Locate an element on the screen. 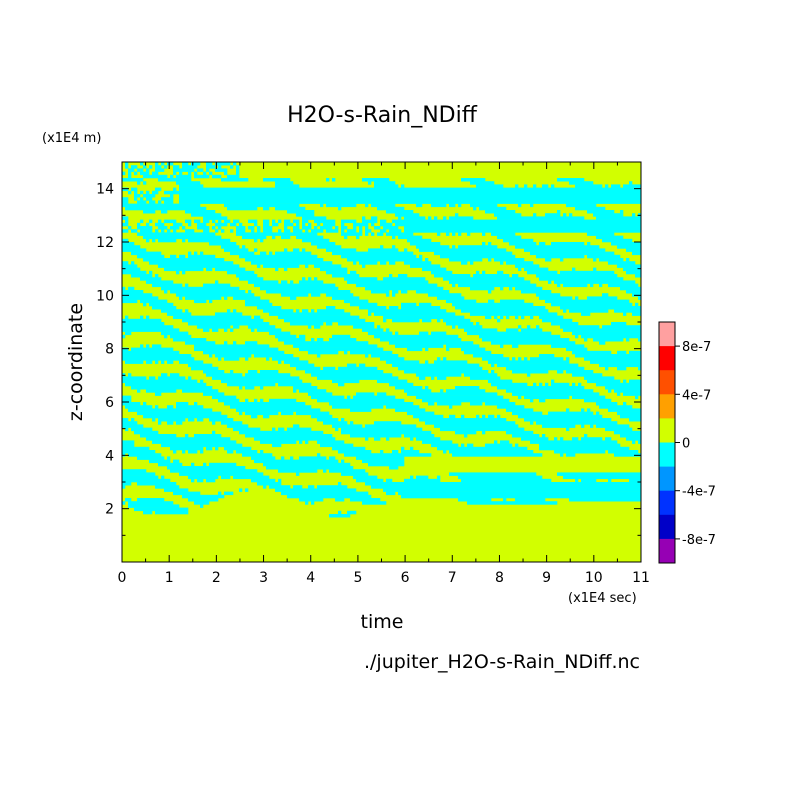  colorbar-label: 4e-7 is located at coordinates (696, 395).